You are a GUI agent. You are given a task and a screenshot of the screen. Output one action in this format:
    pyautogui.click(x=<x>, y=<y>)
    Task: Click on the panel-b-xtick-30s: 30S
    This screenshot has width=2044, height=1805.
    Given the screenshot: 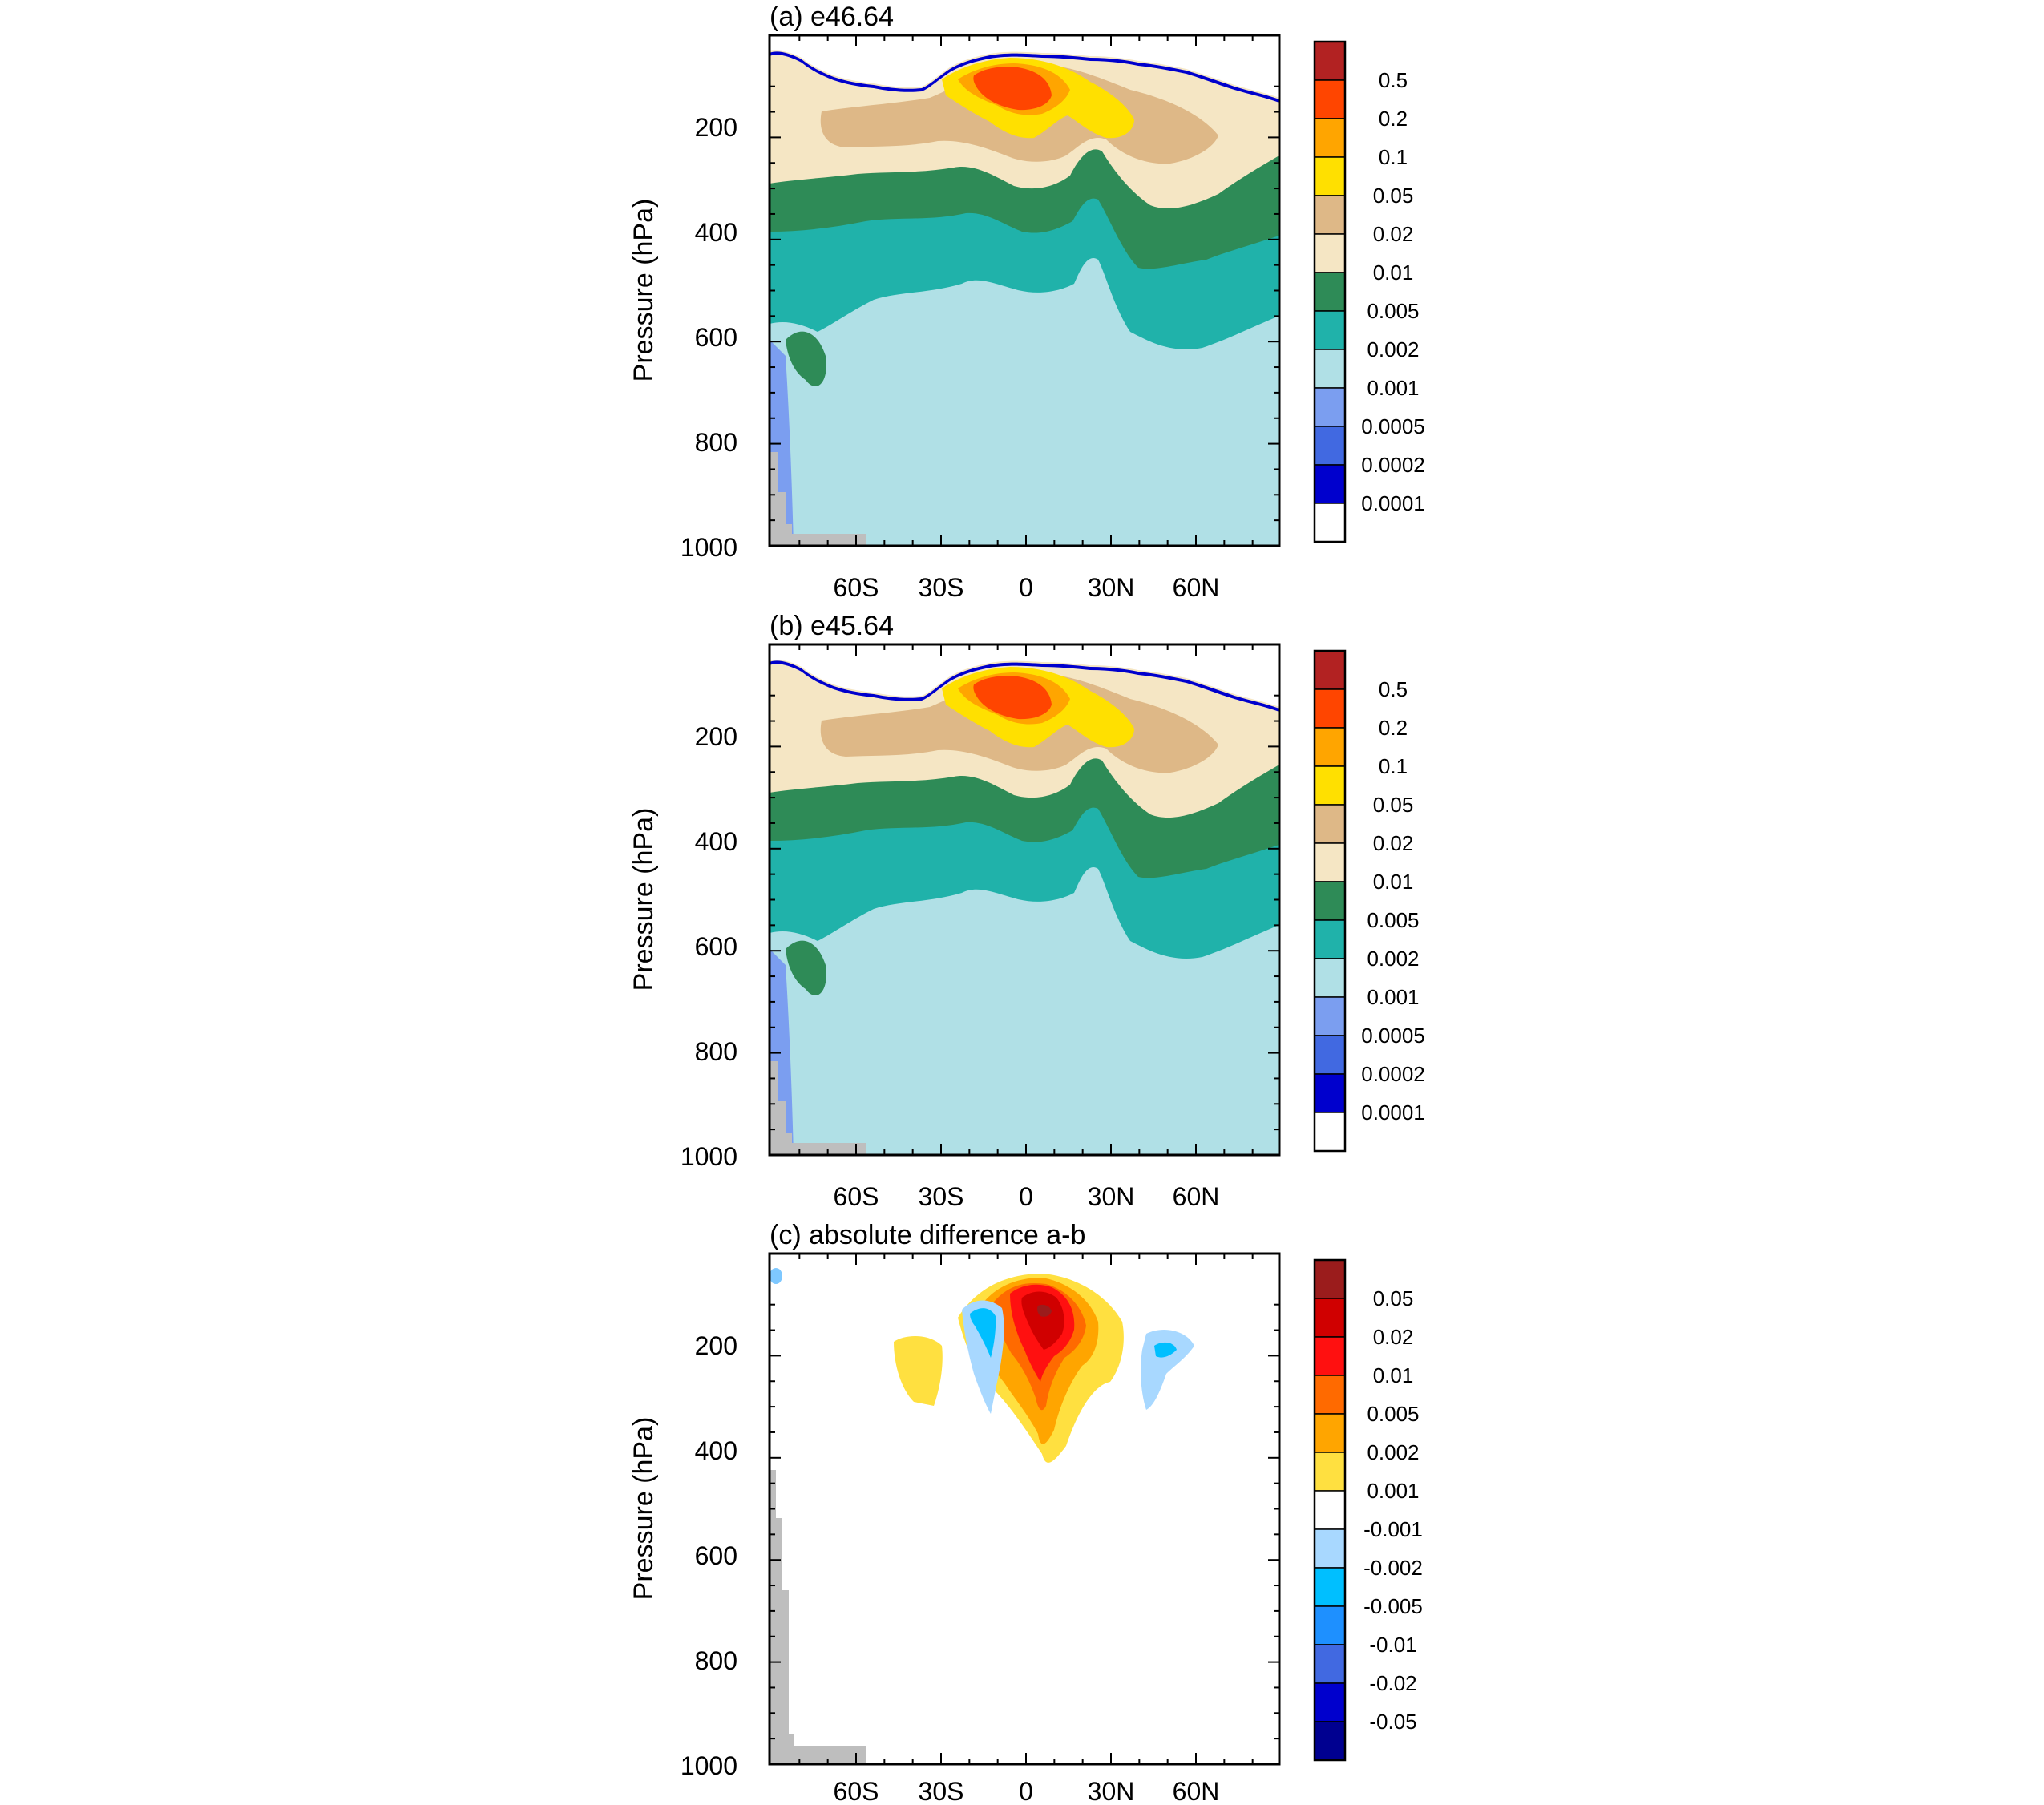 What is the action you would take?
    pyautogui.click(x=941, y=1196)
    